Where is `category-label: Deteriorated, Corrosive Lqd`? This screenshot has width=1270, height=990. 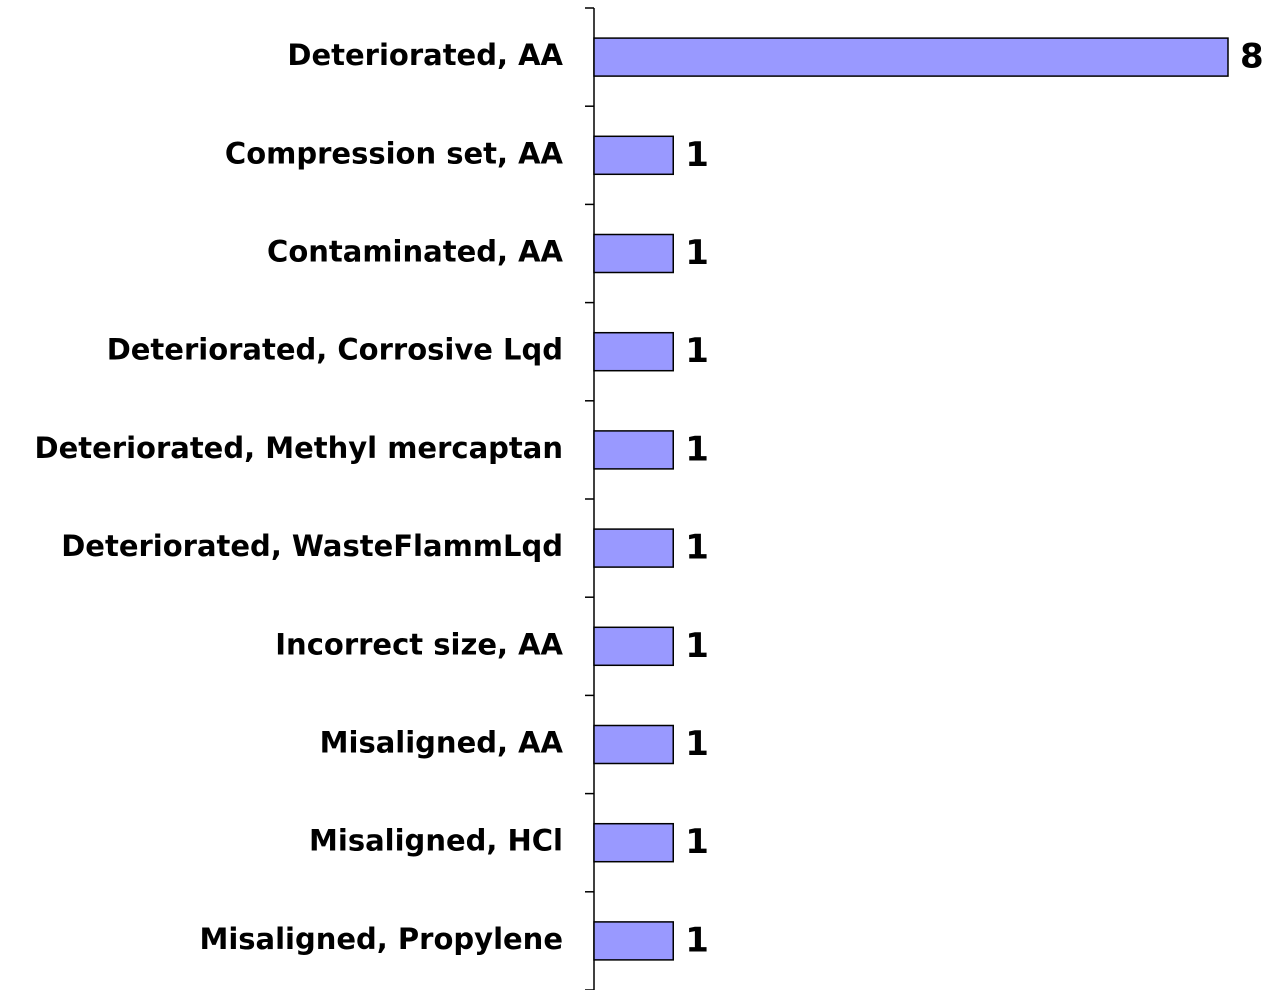 category-label: Deteriorated, Corrosive Lqd is located at coordinates (335, 350).